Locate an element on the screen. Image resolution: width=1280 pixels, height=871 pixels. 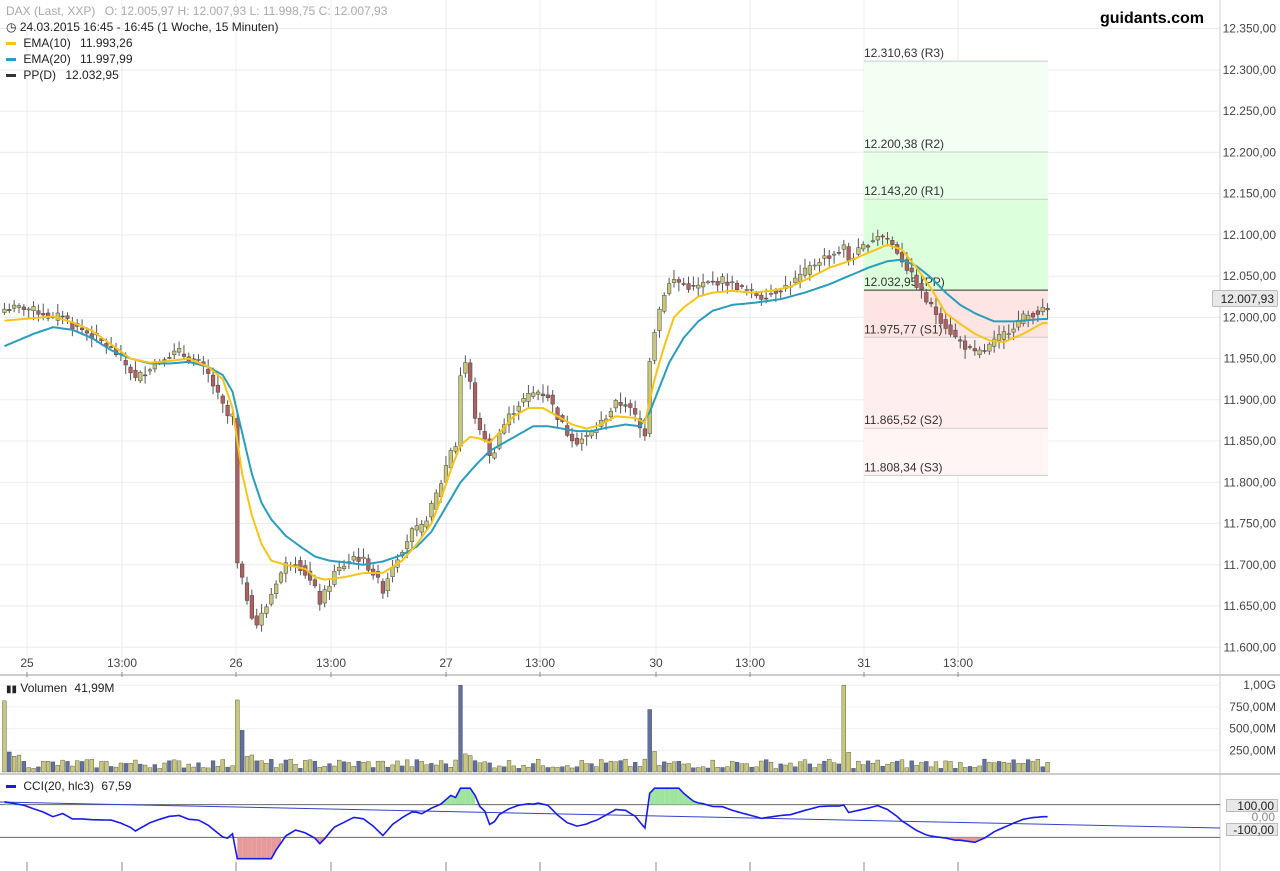
ema10-swatch-icon is located at coordinates (11, 44).